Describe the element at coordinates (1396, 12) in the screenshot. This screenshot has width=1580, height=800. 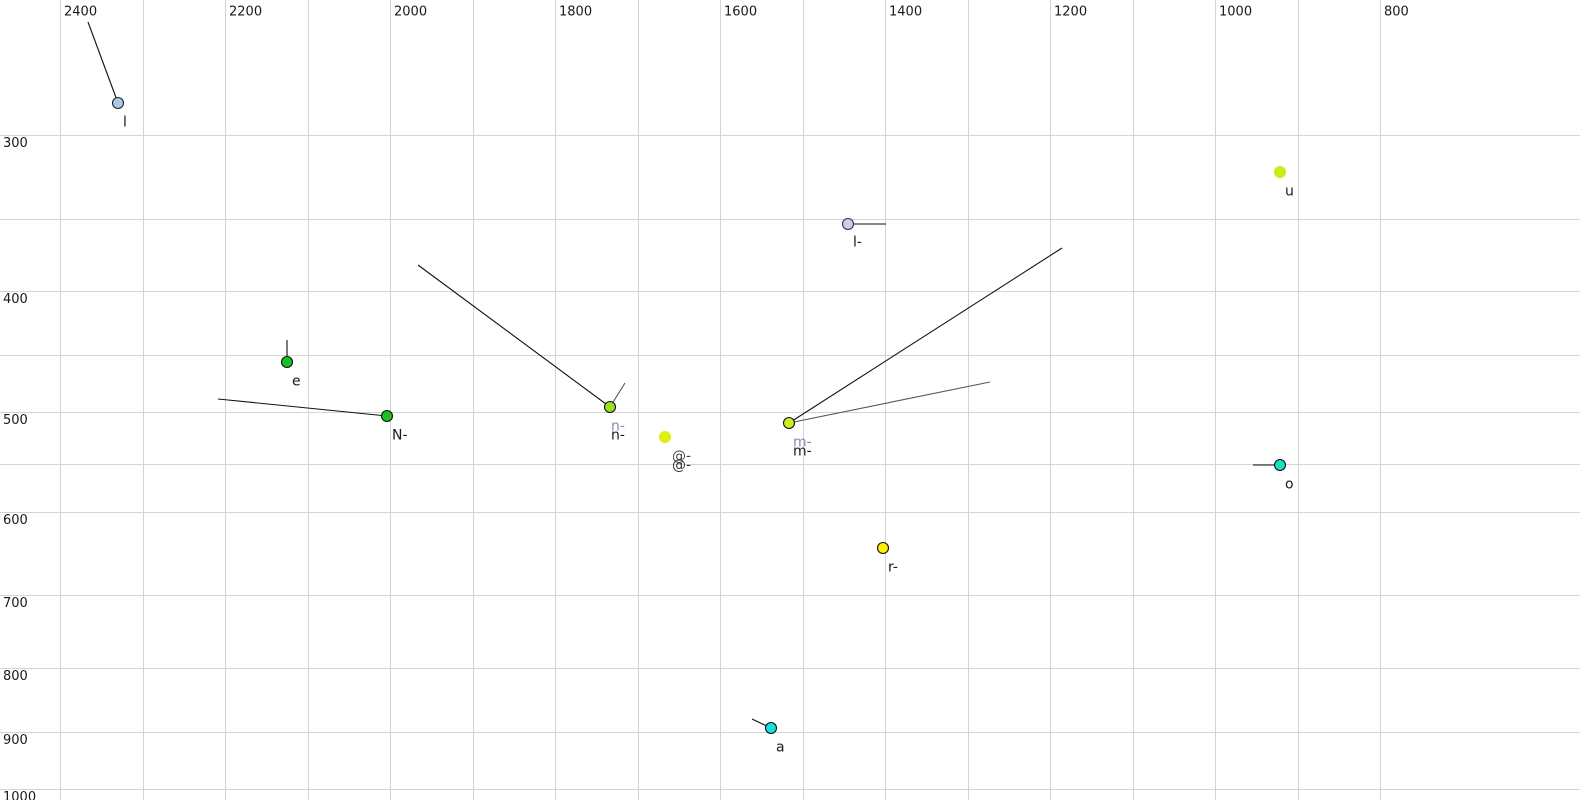
I see `x-tick-label: 800` at that location.